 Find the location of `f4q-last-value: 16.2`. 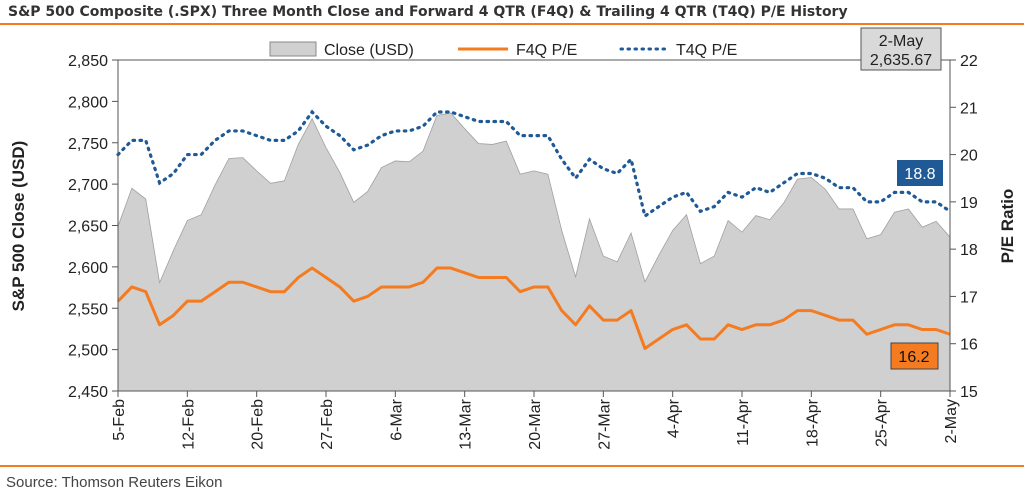

f4q-last-value: 16.2 is located at coordinates (913, 357).